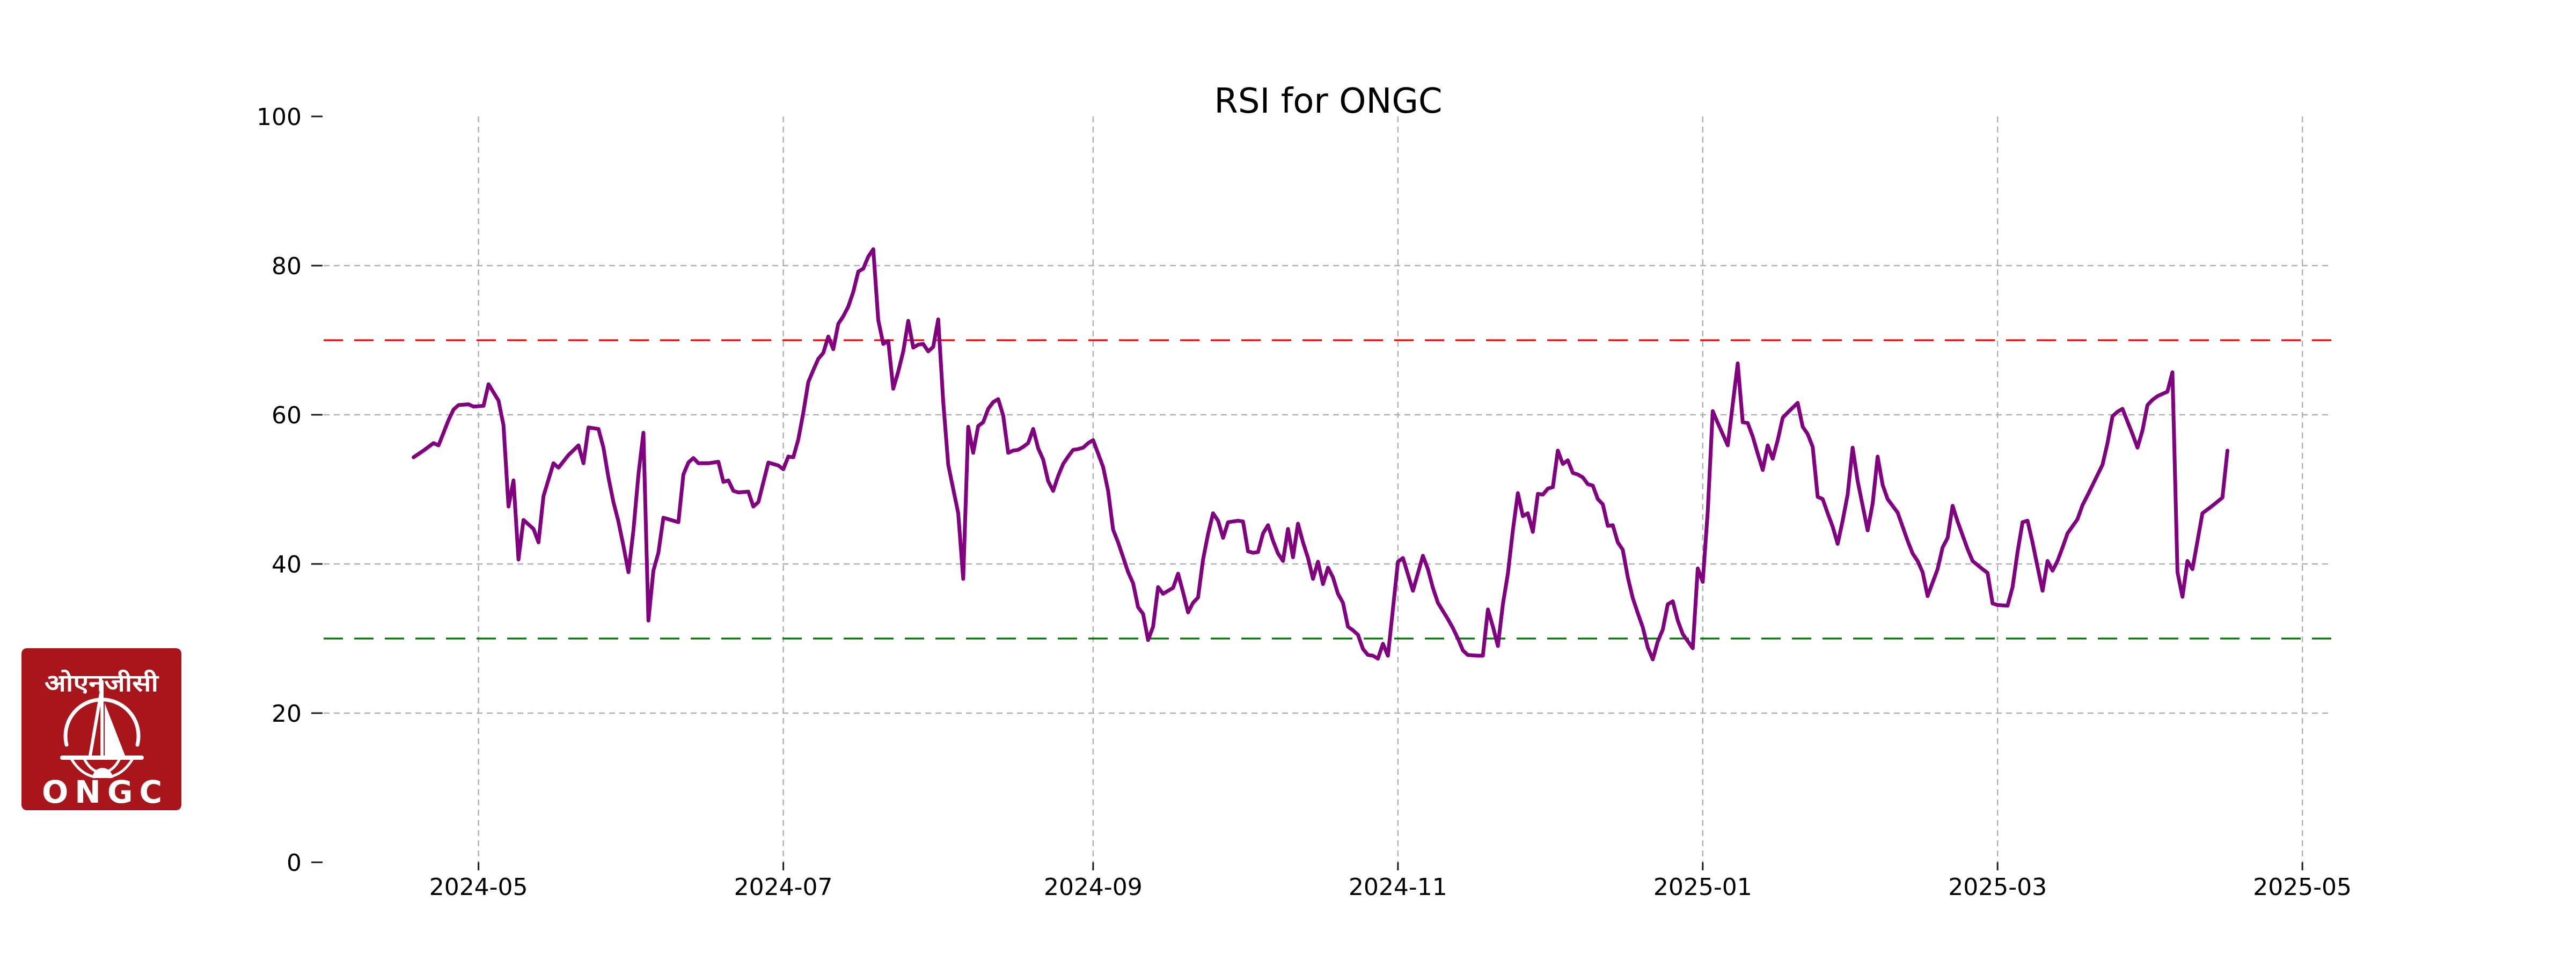  Describe the element at coordinates (279, 117) in the screenshot. I see `y-tick-label-100: 100` at that location.